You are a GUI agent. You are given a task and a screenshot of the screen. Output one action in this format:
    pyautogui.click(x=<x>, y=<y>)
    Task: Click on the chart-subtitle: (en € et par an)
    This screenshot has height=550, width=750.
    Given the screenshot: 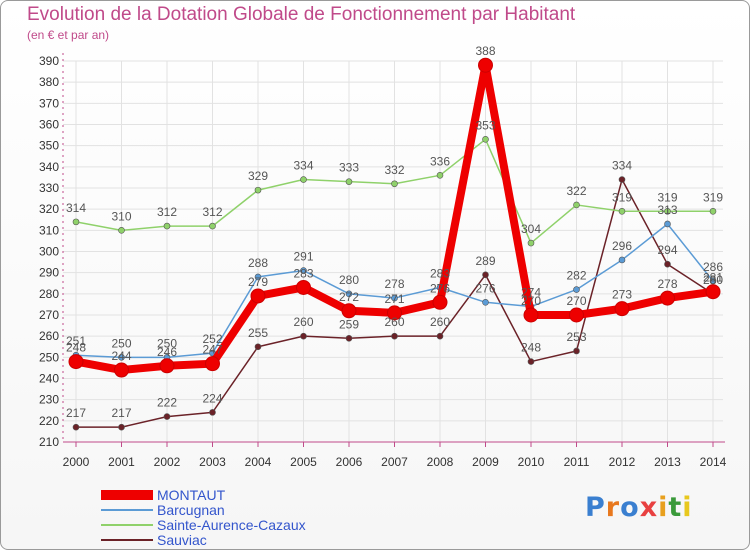 What is the action you would take?
    pyautogui.click(x=68, y=35)
    